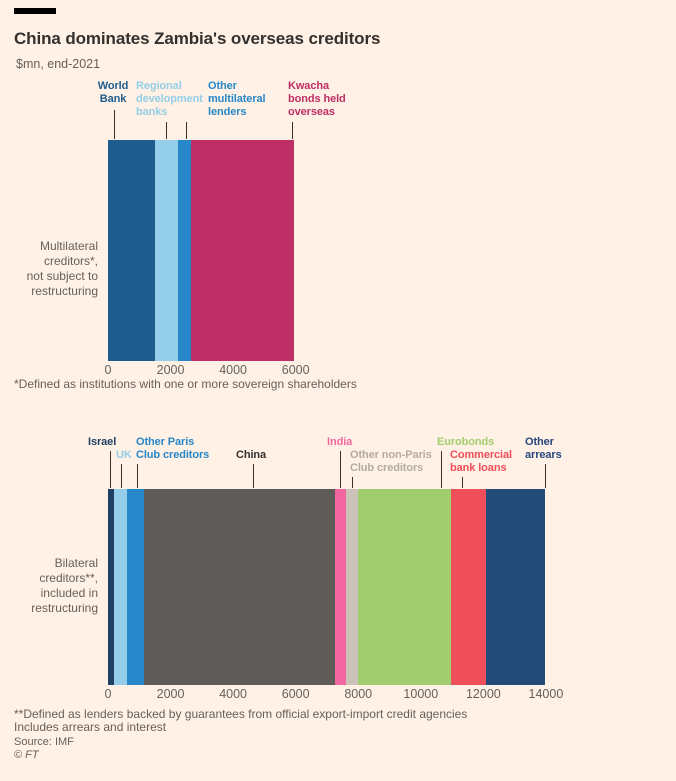  I want to click on chart-subtitle: $mn, end-2021, so click(58, 64).